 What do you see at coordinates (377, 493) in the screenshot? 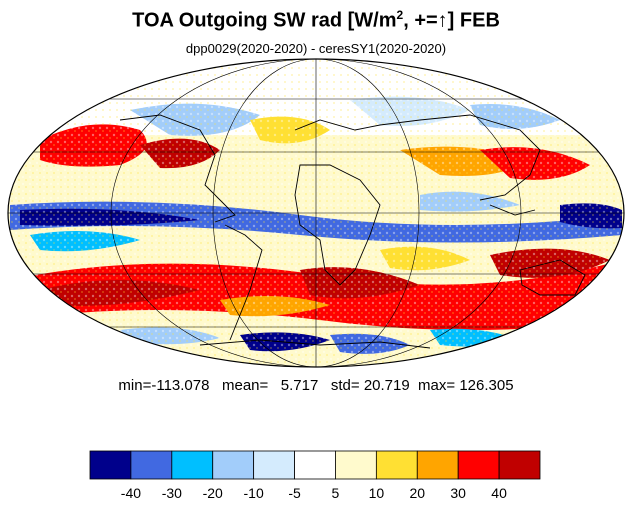
I see `colorbar-tick-label: 10` at bounding box center [377, 493].